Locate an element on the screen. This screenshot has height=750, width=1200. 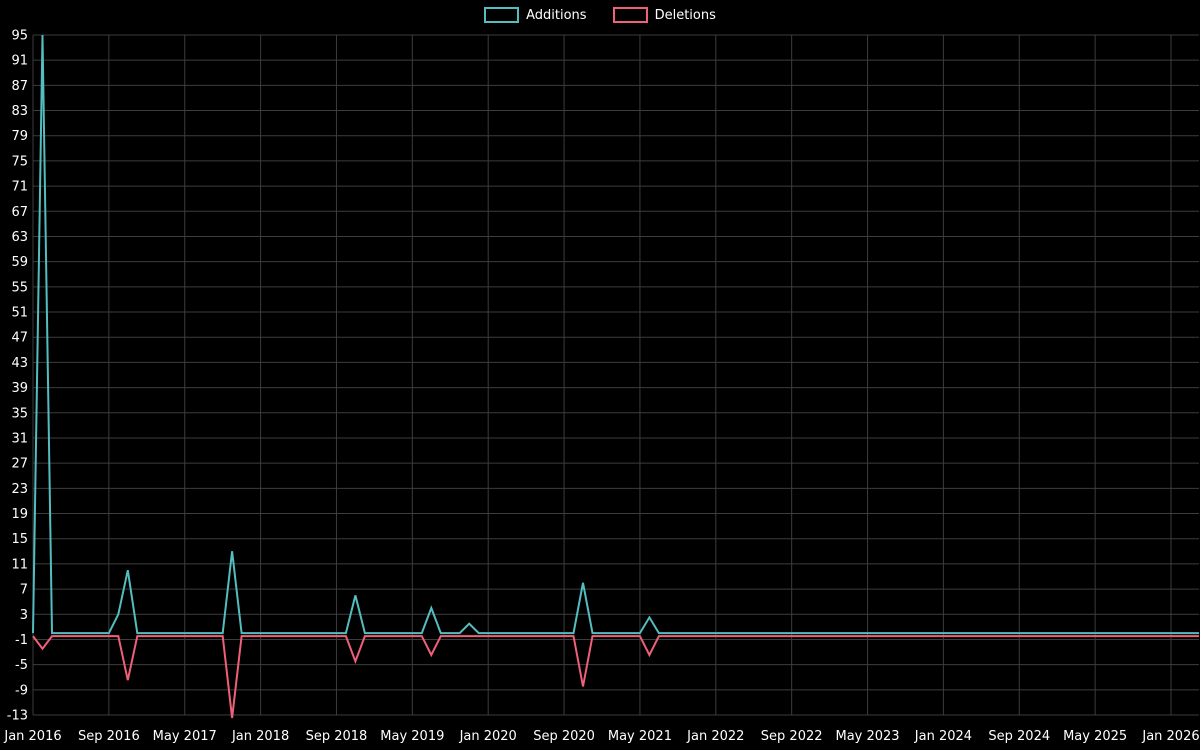
x-tick-label: Jan 2018 is located at coordinates (260, 736).